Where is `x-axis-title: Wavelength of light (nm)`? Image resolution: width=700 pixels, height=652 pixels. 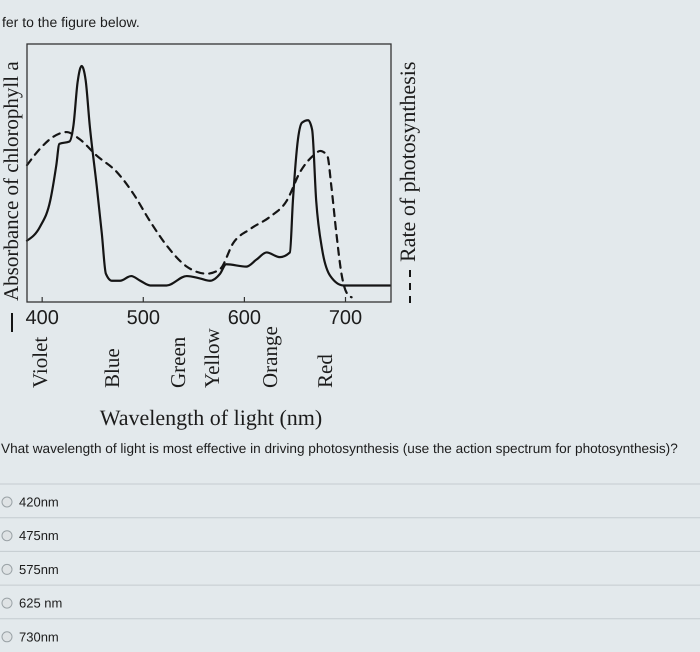
x-axis-title: Wavelength of light (nm) is located at coordinates (211, 417).